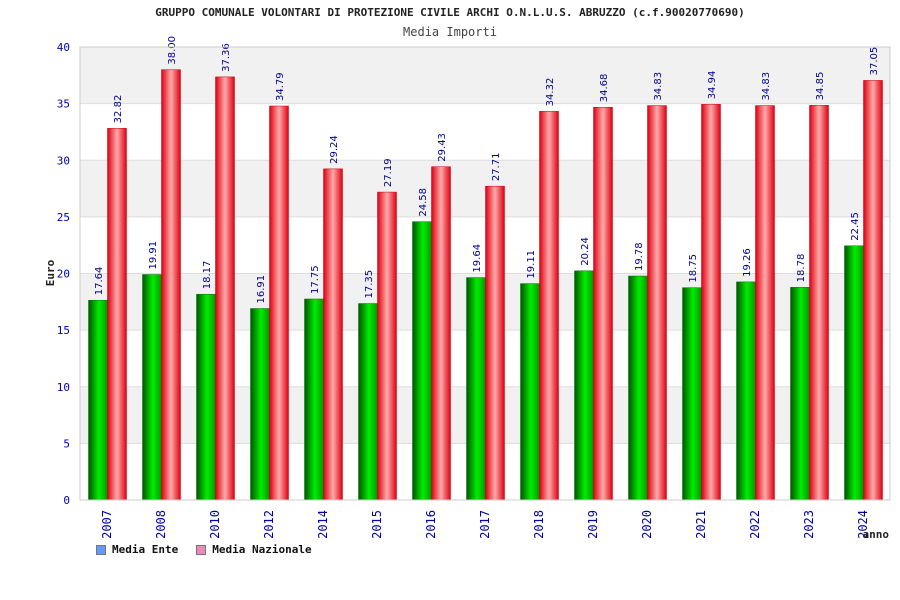 This screenshot has width=900, height=600. I want to click on data-label: 24.58, so click(423, 202).